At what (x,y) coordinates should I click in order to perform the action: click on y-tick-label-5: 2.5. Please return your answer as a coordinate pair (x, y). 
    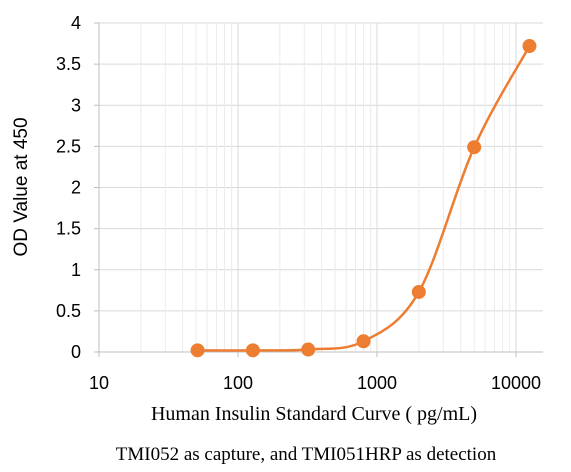
    Looking at the image, I should click on (68, 146).